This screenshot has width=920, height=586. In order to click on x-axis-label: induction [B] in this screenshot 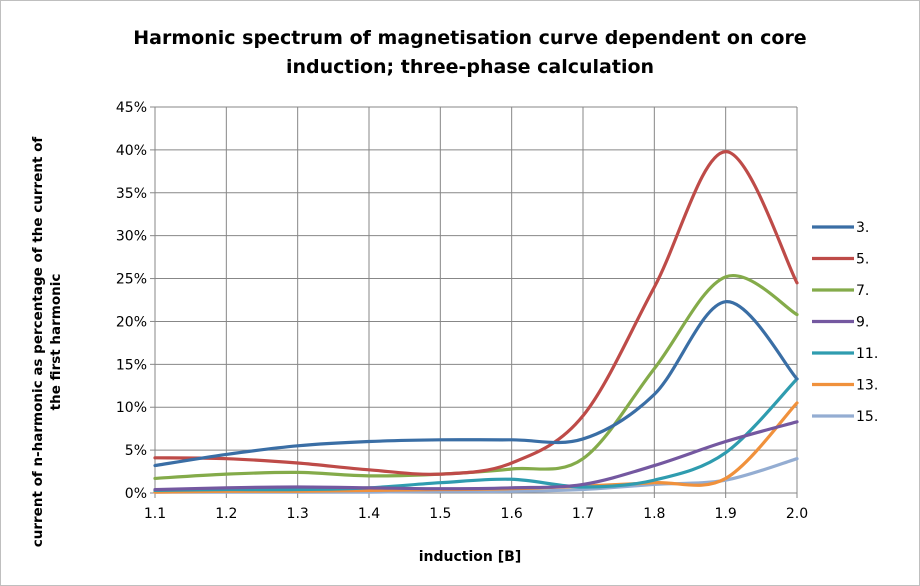, I will do `click(470, 557)`.